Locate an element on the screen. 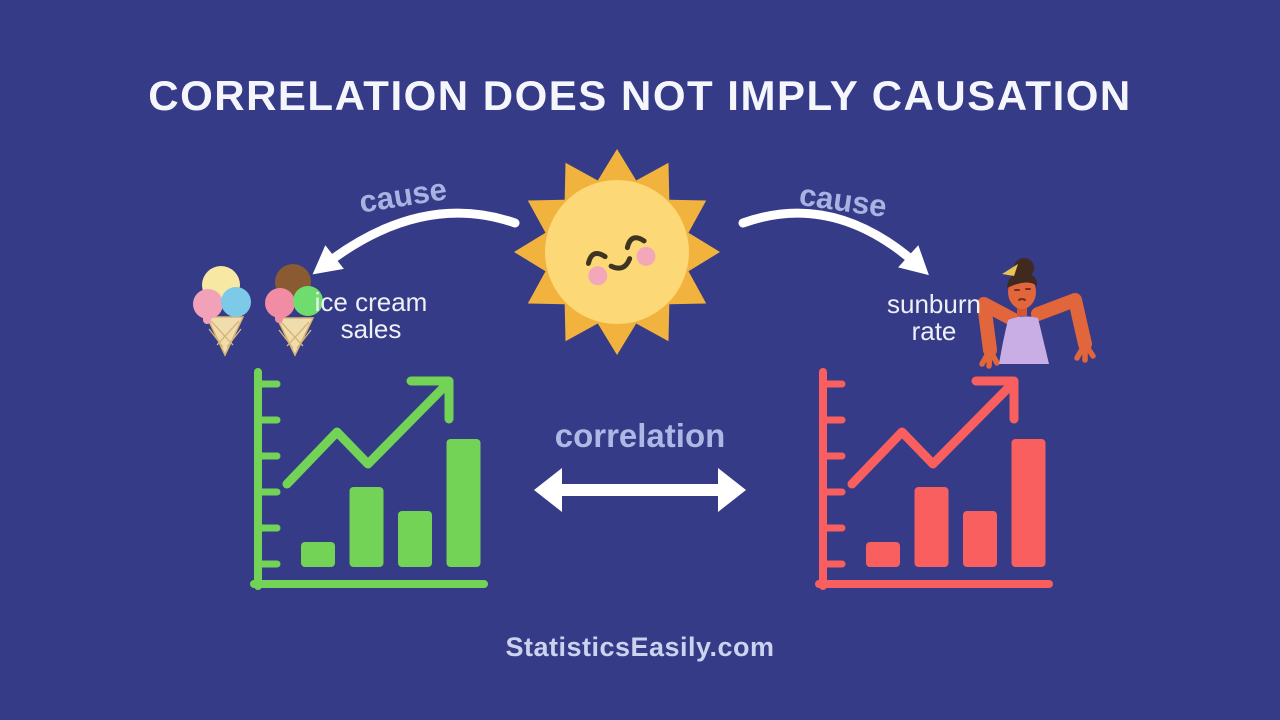 The width and height of the screenshot is (1280, 720). right-item-label-line1: sunburn is located at coordinates (934, 304).